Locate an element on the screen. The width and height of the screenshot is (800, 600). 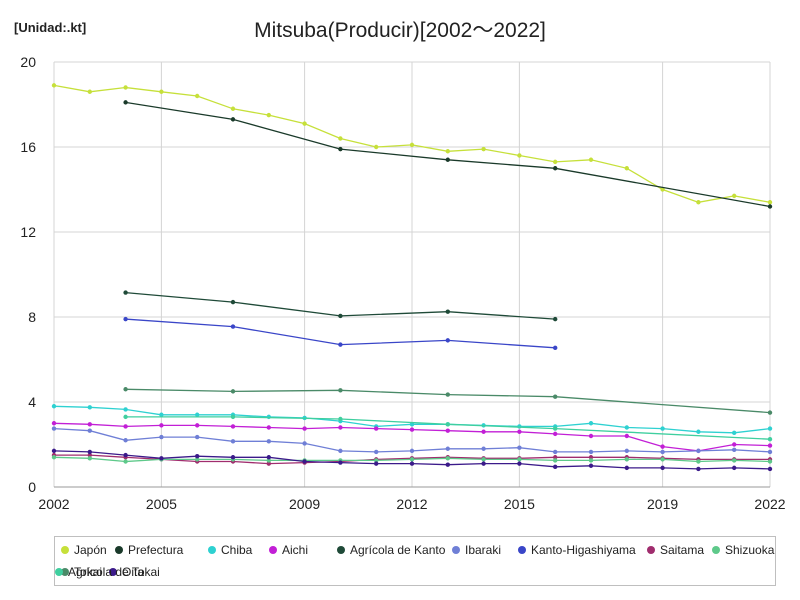
series-agr-cola-de-kanto is located at coordinates (340, 306).